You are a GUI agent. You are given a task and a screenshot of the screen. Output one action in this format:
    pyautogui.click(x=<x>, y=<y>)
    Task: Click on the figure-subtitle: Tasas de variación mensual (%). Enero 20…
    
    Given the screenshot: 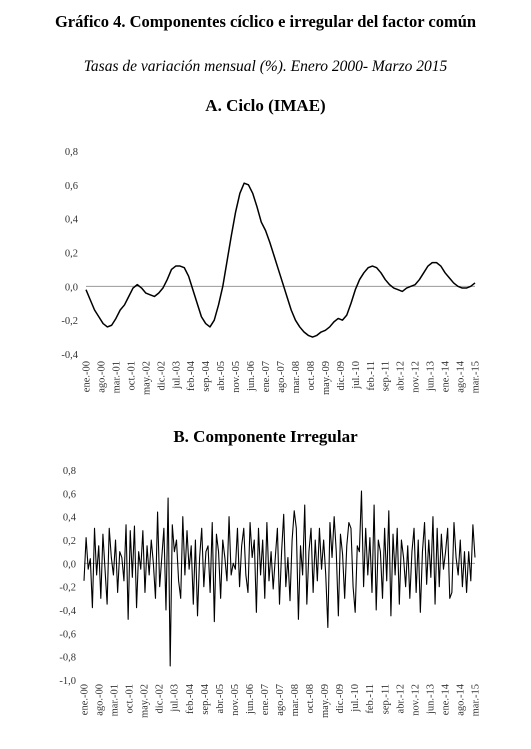 What is the action you would take?
    pyautogui.click(x=265, y=66)
    